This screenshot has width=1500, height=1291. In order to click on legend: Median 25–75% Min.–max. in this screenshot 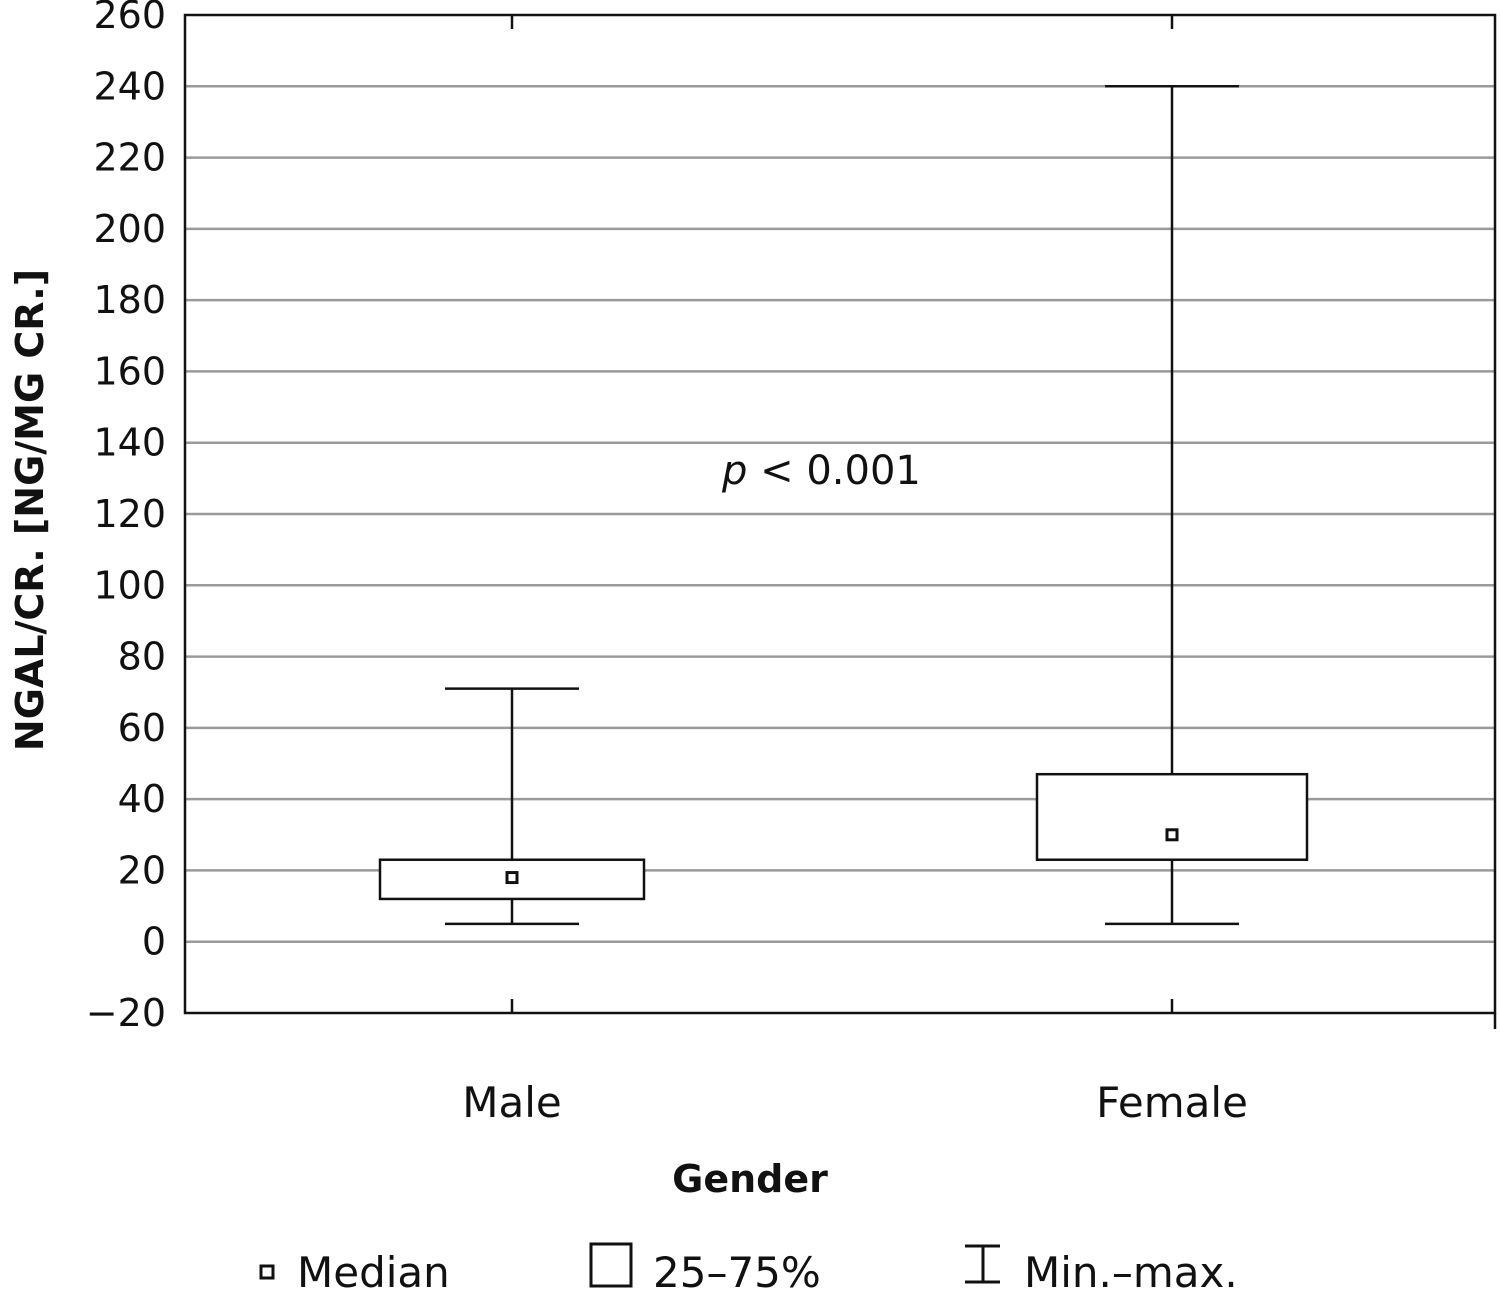, I will do `click(748, 1266)`.